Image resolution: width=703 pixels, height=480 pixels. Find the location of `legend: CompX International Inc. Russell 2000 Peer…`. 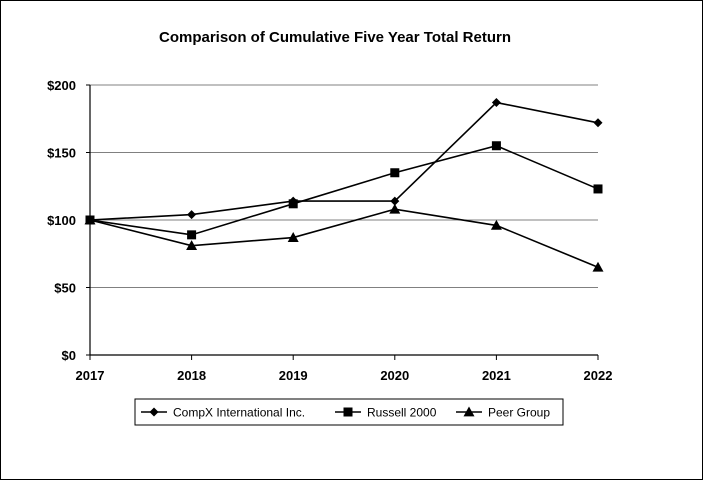

legend: CompX International Inc. Russell 2000 Peer… is located at coordinates (349, 412).